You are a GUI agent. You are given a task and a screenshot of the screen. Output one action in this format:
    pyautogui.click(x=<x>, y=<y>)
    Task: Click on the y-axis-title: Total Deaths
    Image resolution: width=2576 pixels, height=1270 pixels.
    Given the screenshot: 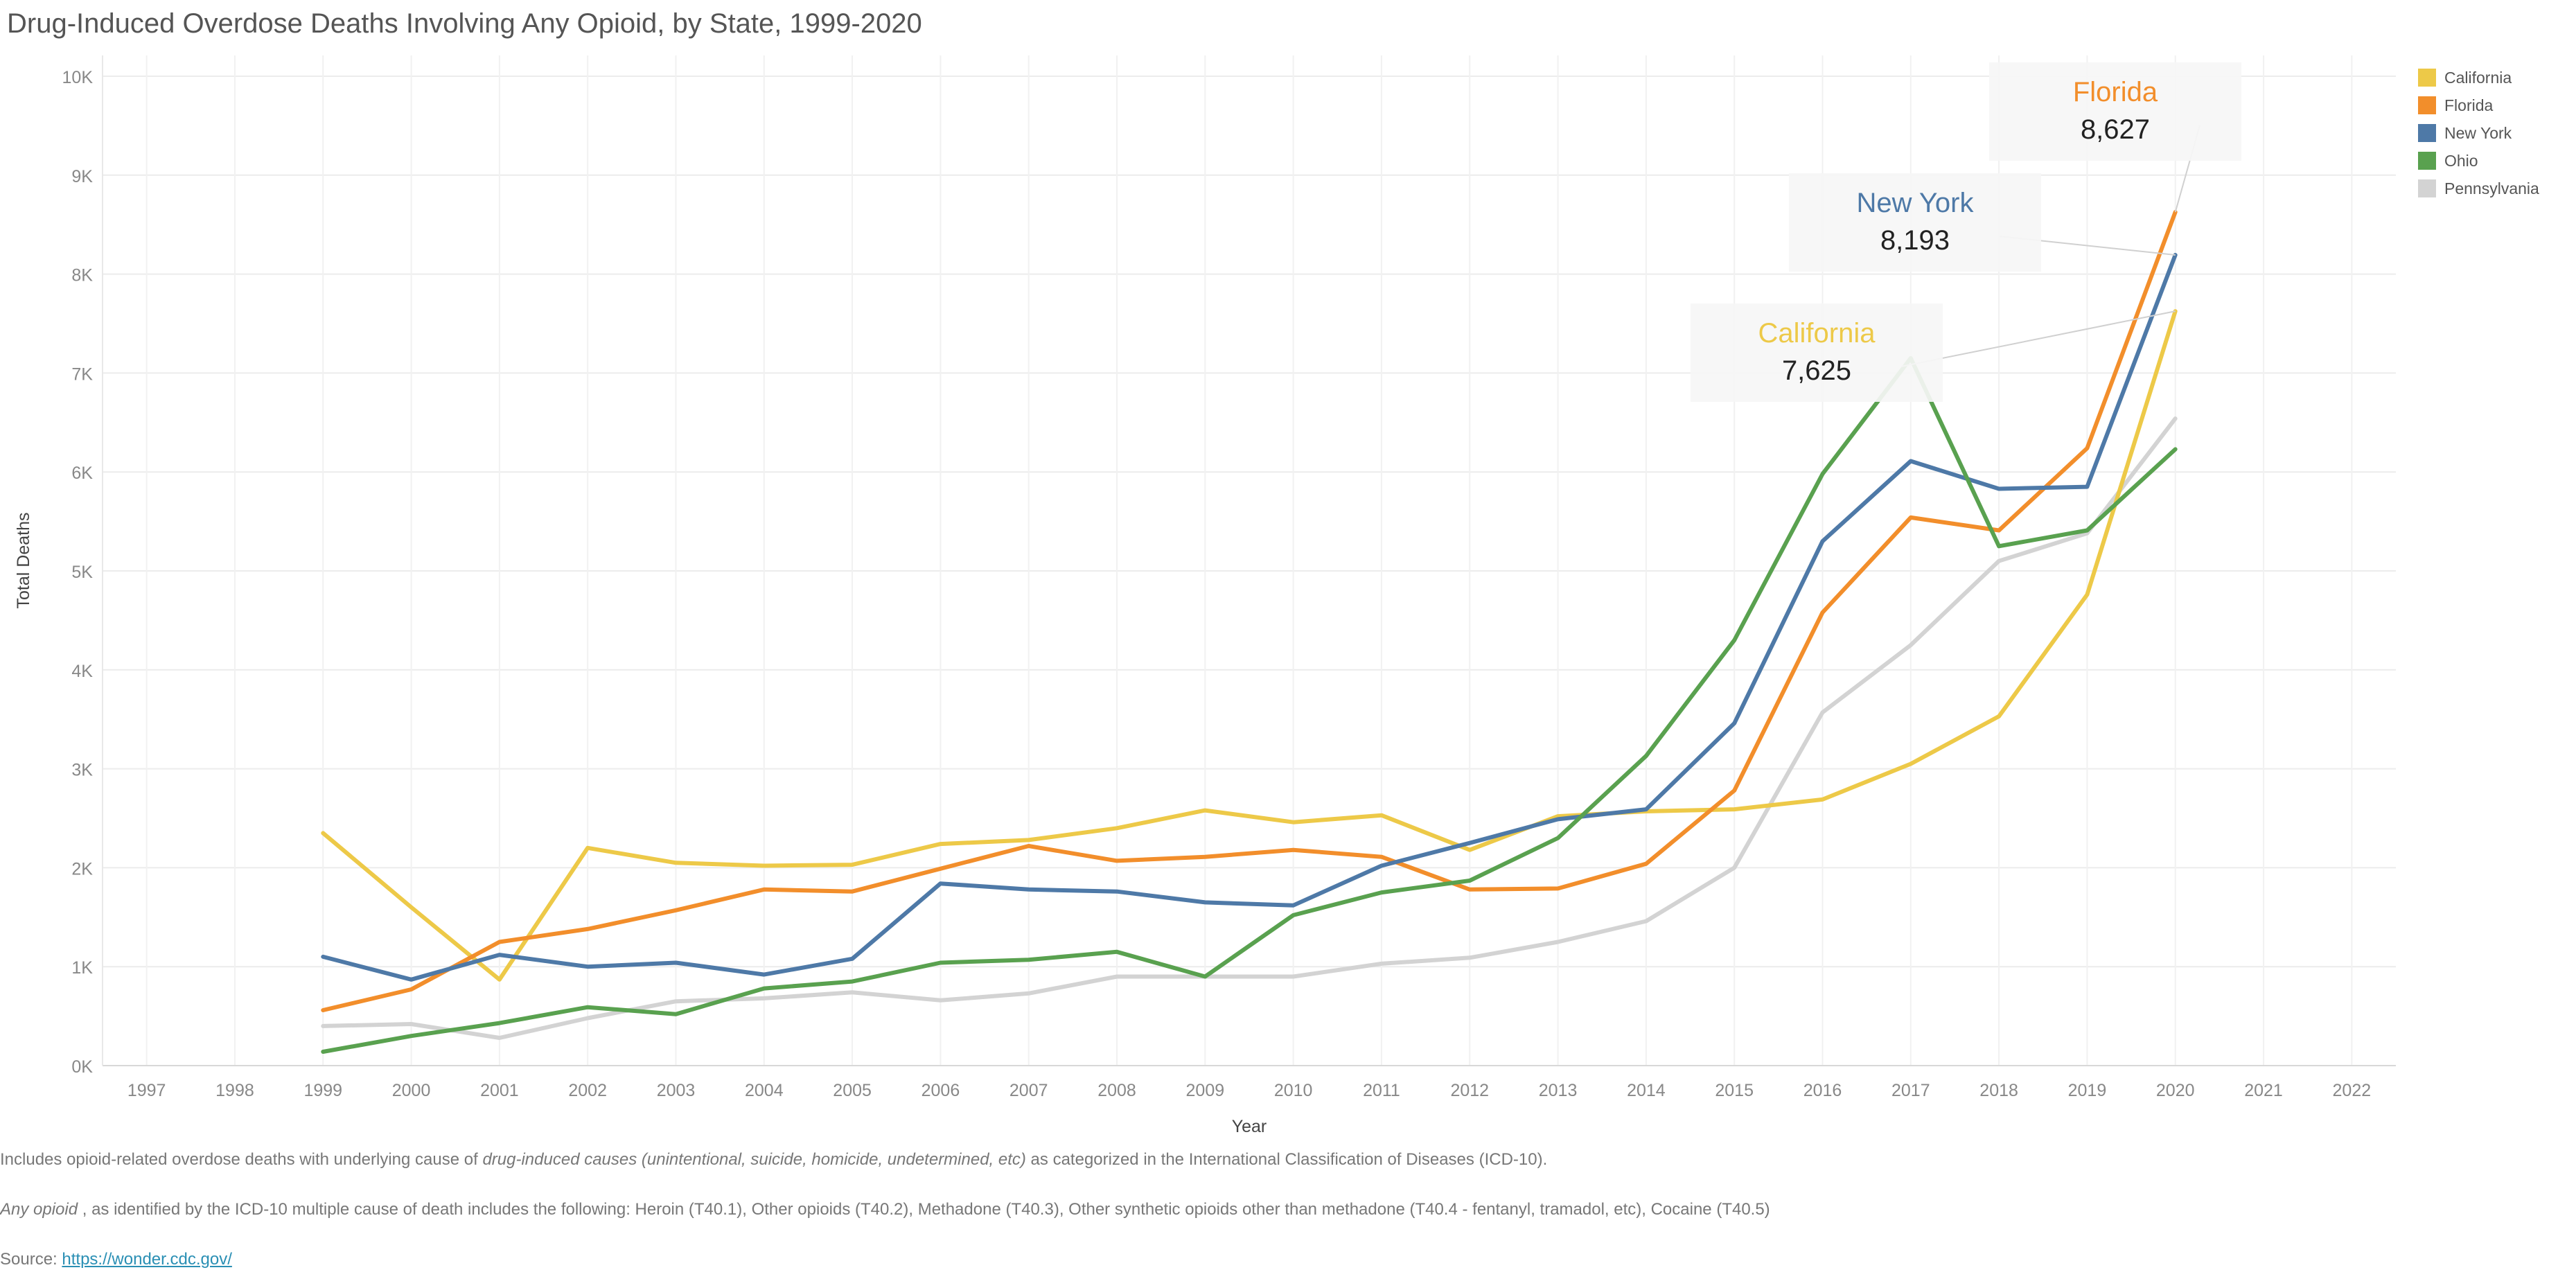 What is the action you would take?
    pyautogui.click(x=23, y=561)
    